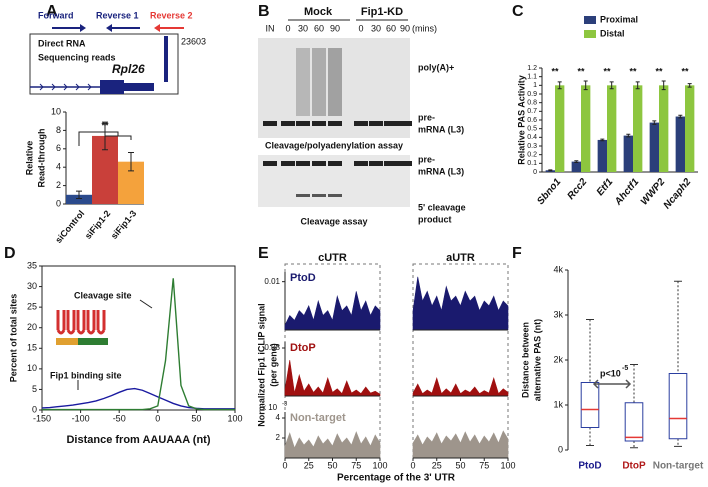 The image size is (708, 487). Describe the element at coordinates (589, 466) in the screenshot. I see `x-tick-label: PtoD` at that location.